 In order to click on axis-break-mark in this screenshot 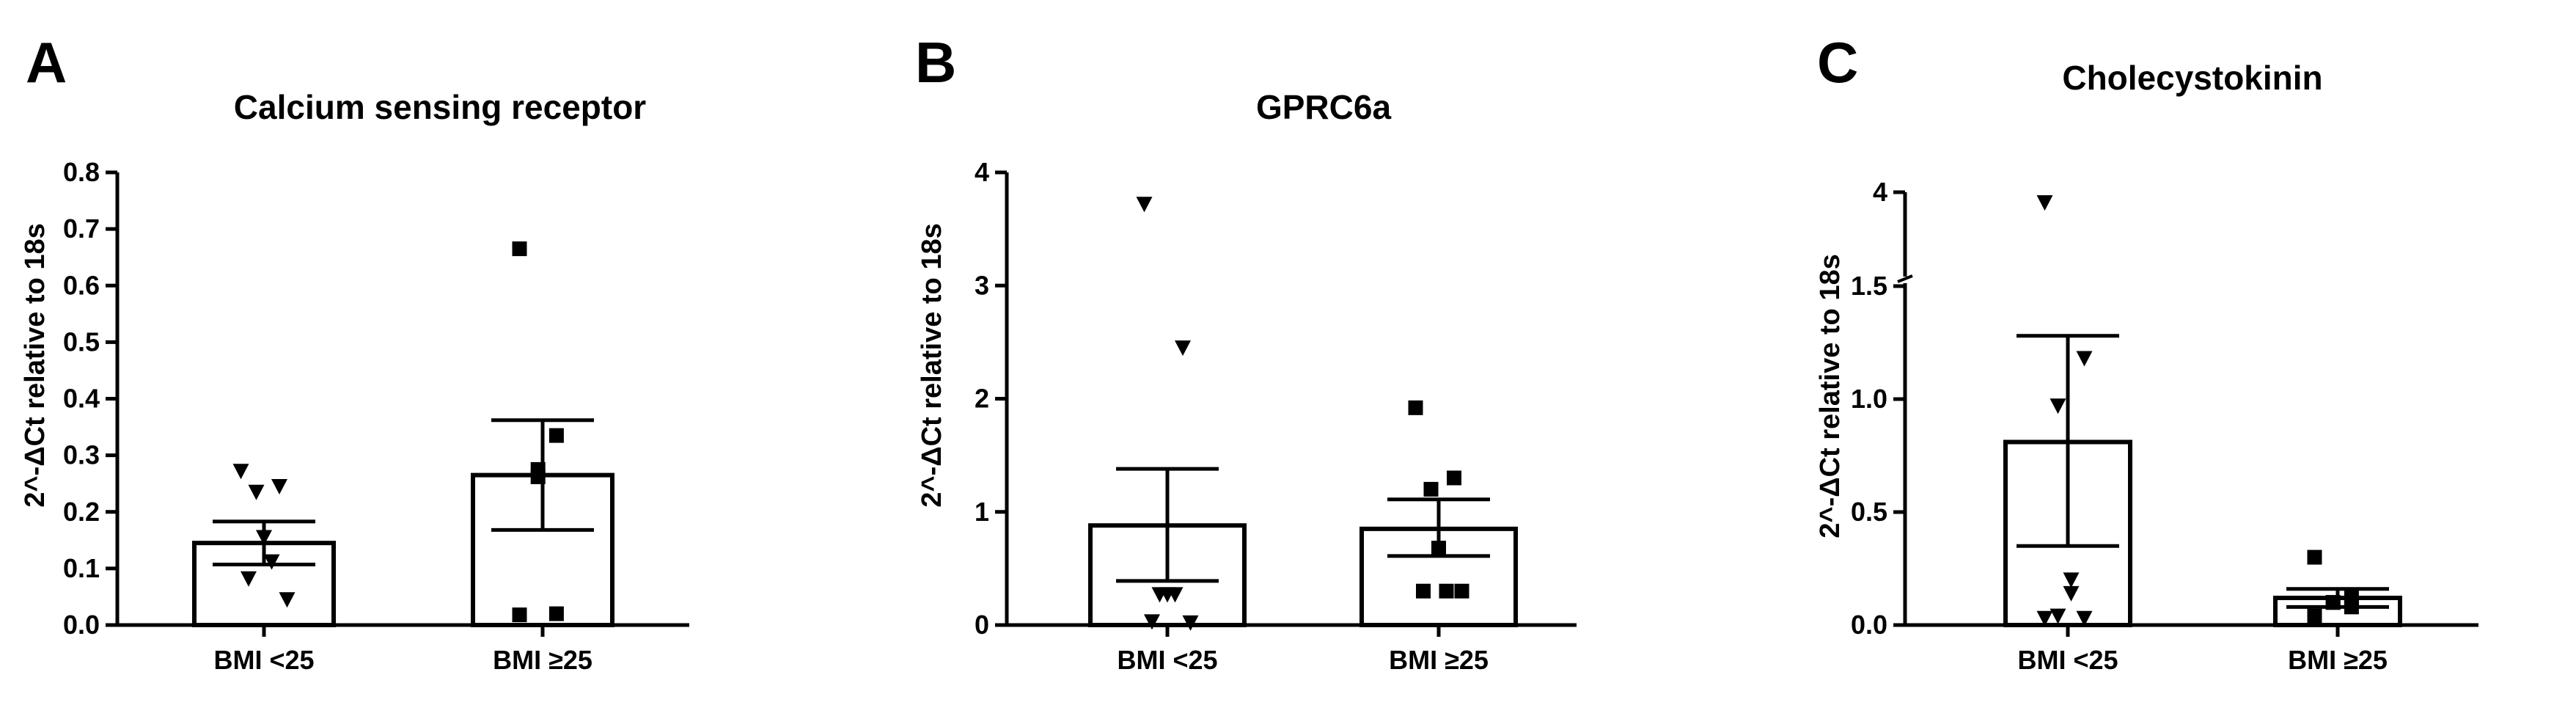, I will do `click(1905, 278)`.